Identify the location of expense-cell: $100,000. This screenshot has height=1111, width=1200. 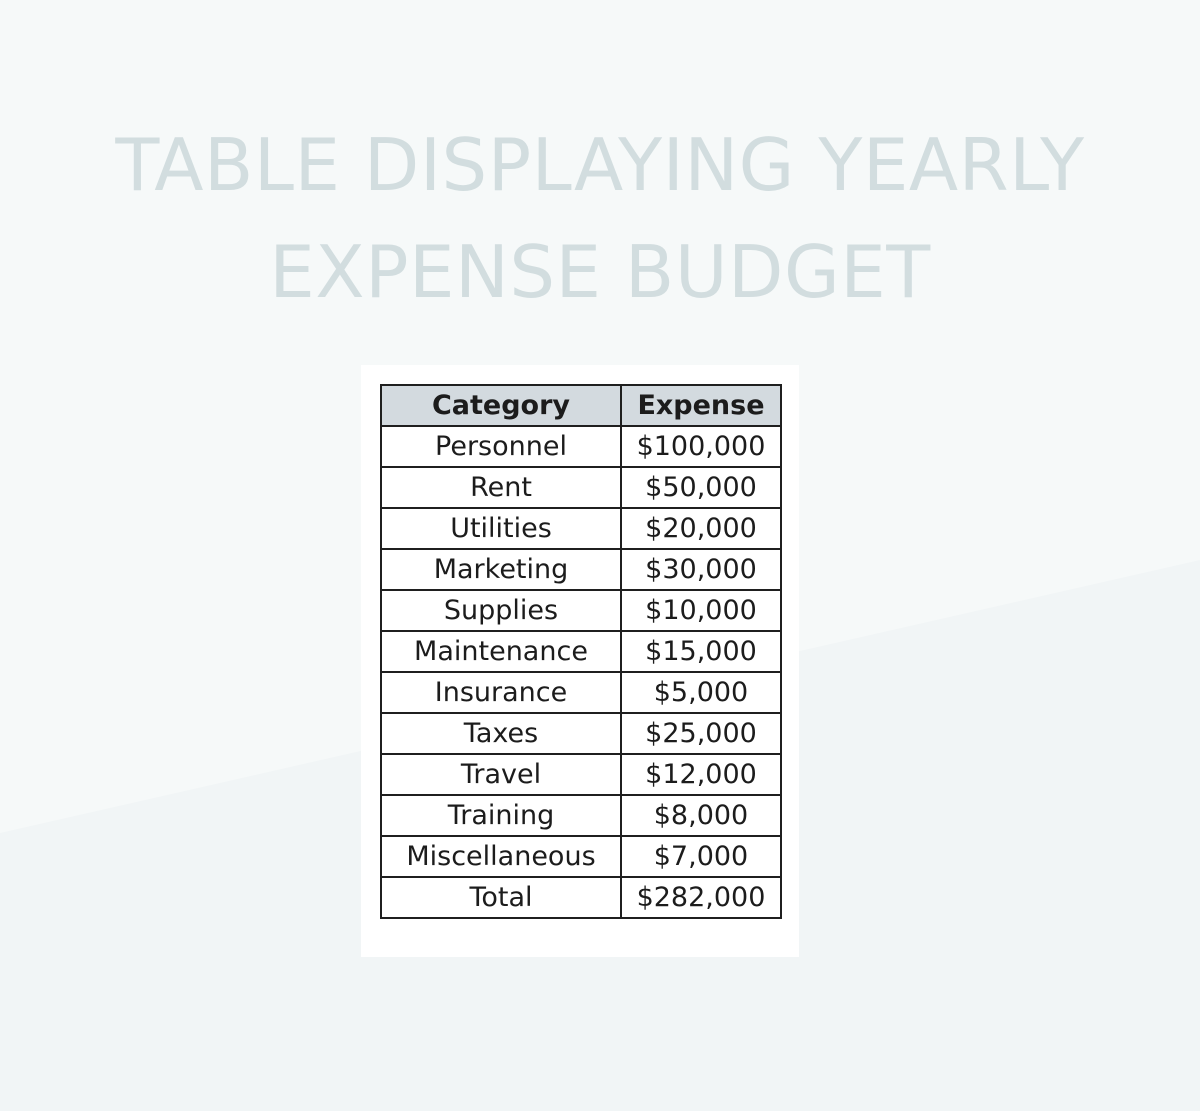
(701, 446).